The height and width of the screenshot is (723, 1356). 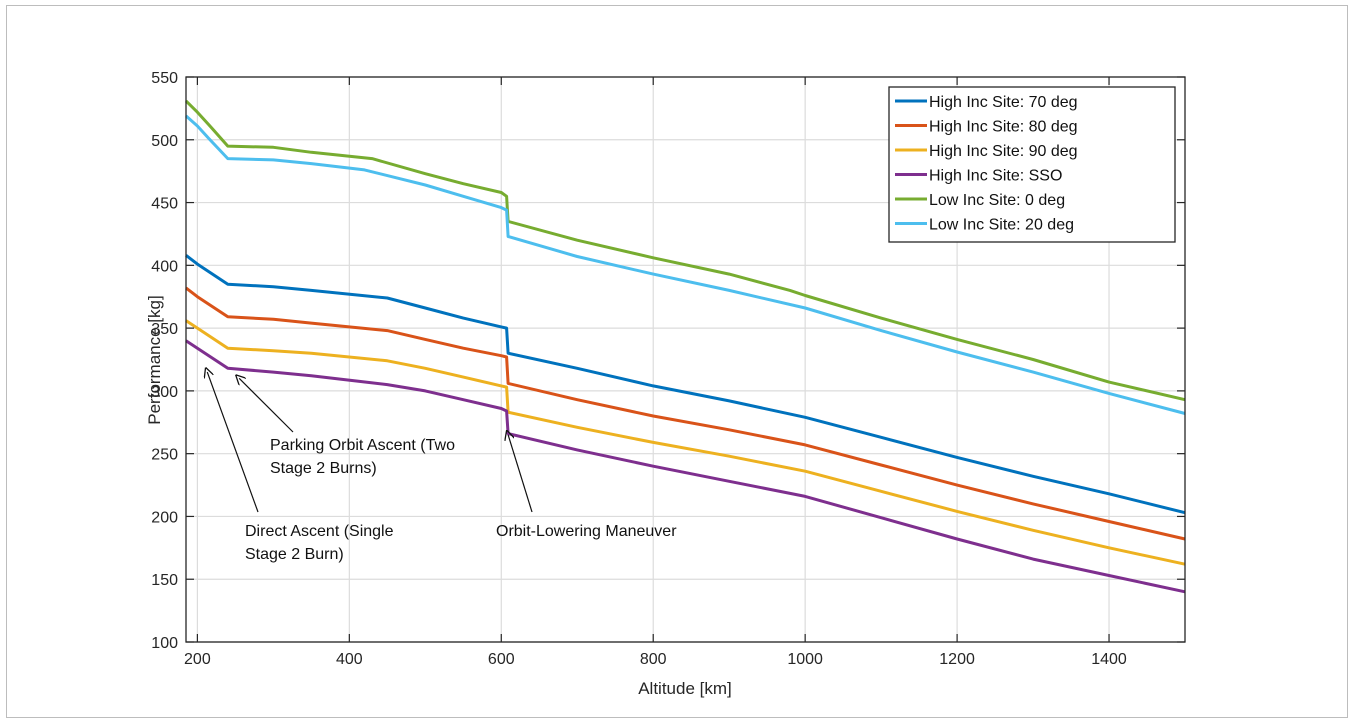 What do you see at coordinates (323, 468) in the screenshot?
I see `annotation-text: Stage 2 Burns)` at bounding box center [323, 468].